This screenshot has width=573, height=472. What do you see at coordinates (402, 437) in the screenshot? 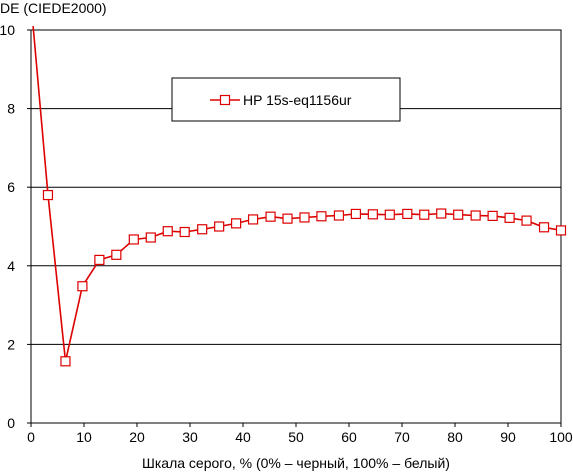
I see `x-tick-label: 70` at bounding box center [402, 437].